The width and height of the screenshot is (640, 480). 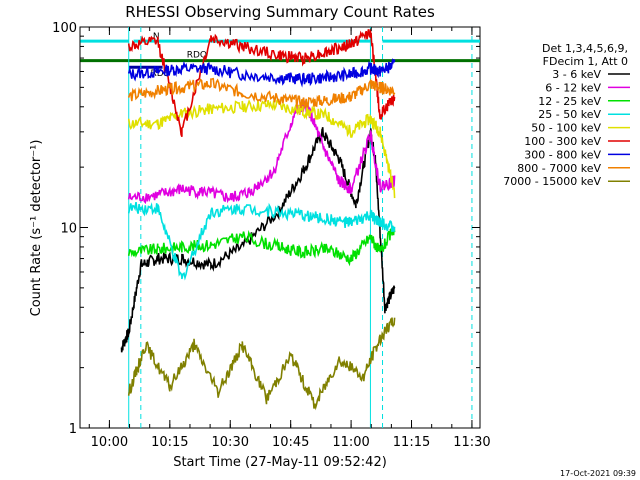 I want to click on legend-header-line: FDecim 1, Att 0, so click(x=585, y=61).